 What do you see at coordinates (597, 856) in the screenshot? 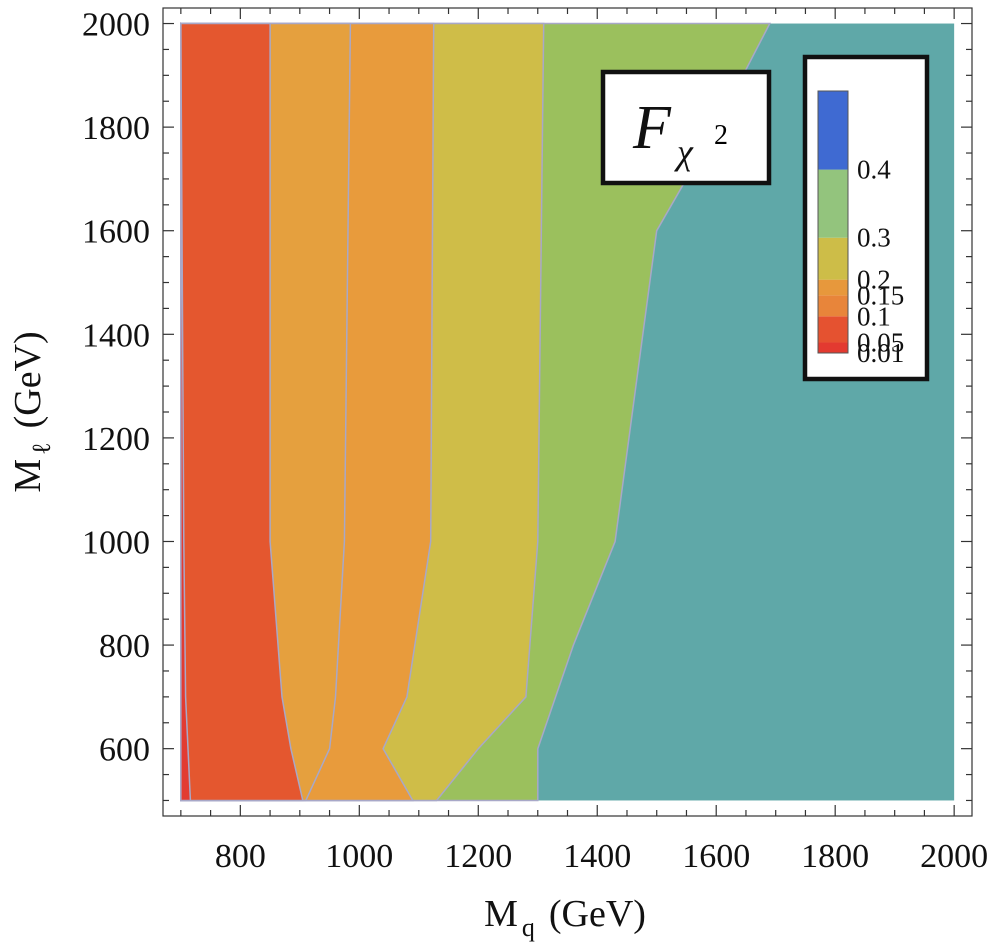
I see `x-tick-label: 1400` at bounding box center [597, 856].